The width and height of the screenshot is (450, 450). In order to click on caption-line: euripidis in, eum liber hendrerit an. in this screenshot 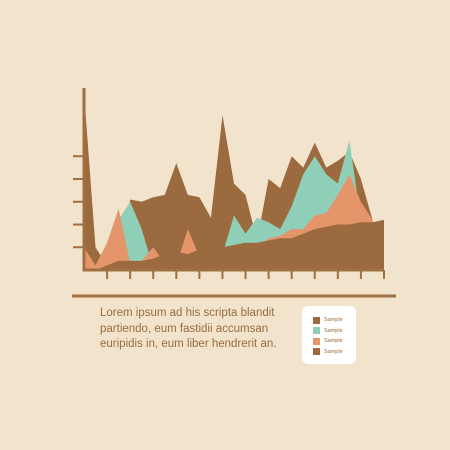, I will do `click(200, 345)`.